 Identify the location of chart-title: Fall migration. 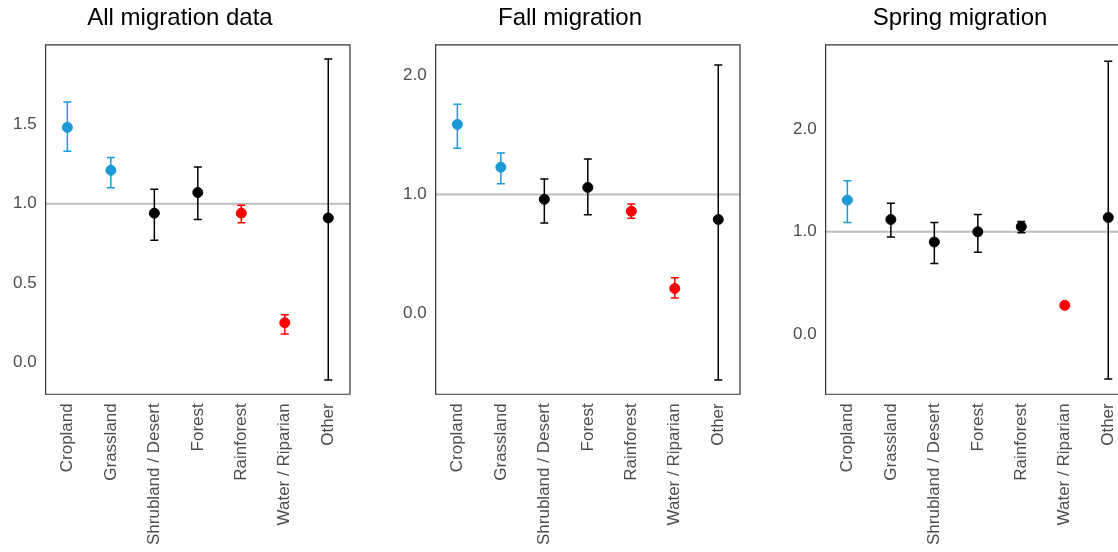
(570, 17).